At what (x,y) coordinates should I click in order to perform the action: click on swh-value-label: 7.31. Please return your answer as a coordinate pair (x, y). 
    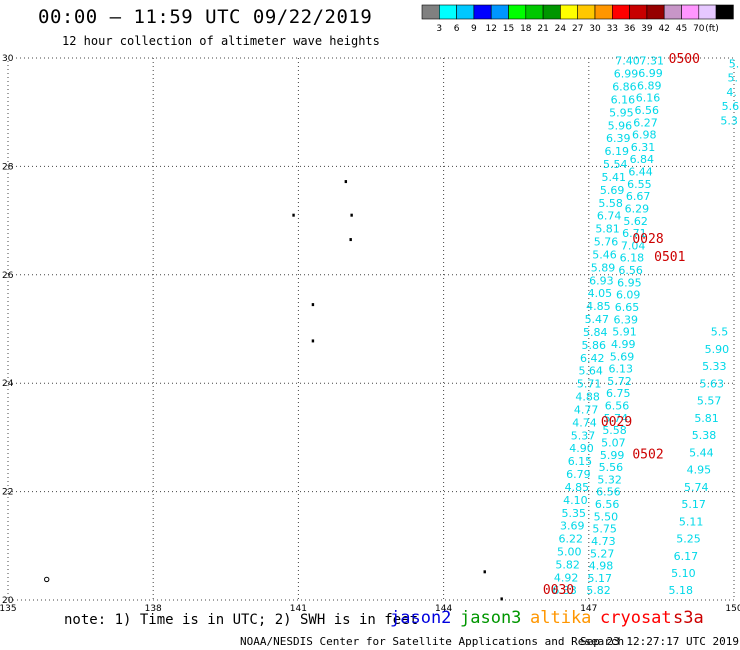
    Looking at the image, I should click on (651, 61).